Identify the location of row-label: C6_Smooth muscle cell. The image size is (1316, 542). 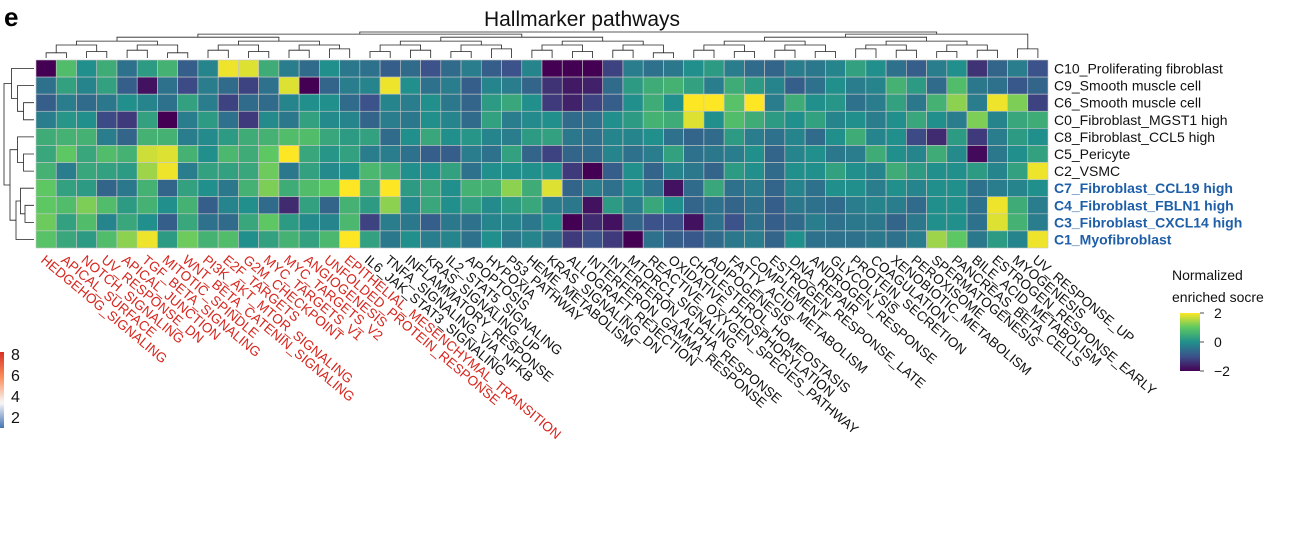
(1127, 103).